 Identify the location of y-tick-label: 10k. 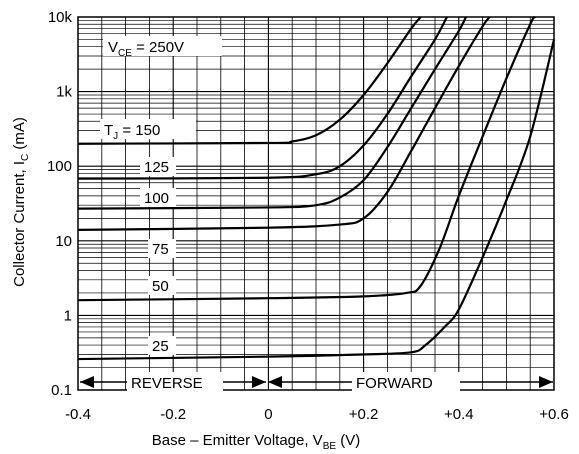
(60, 17).